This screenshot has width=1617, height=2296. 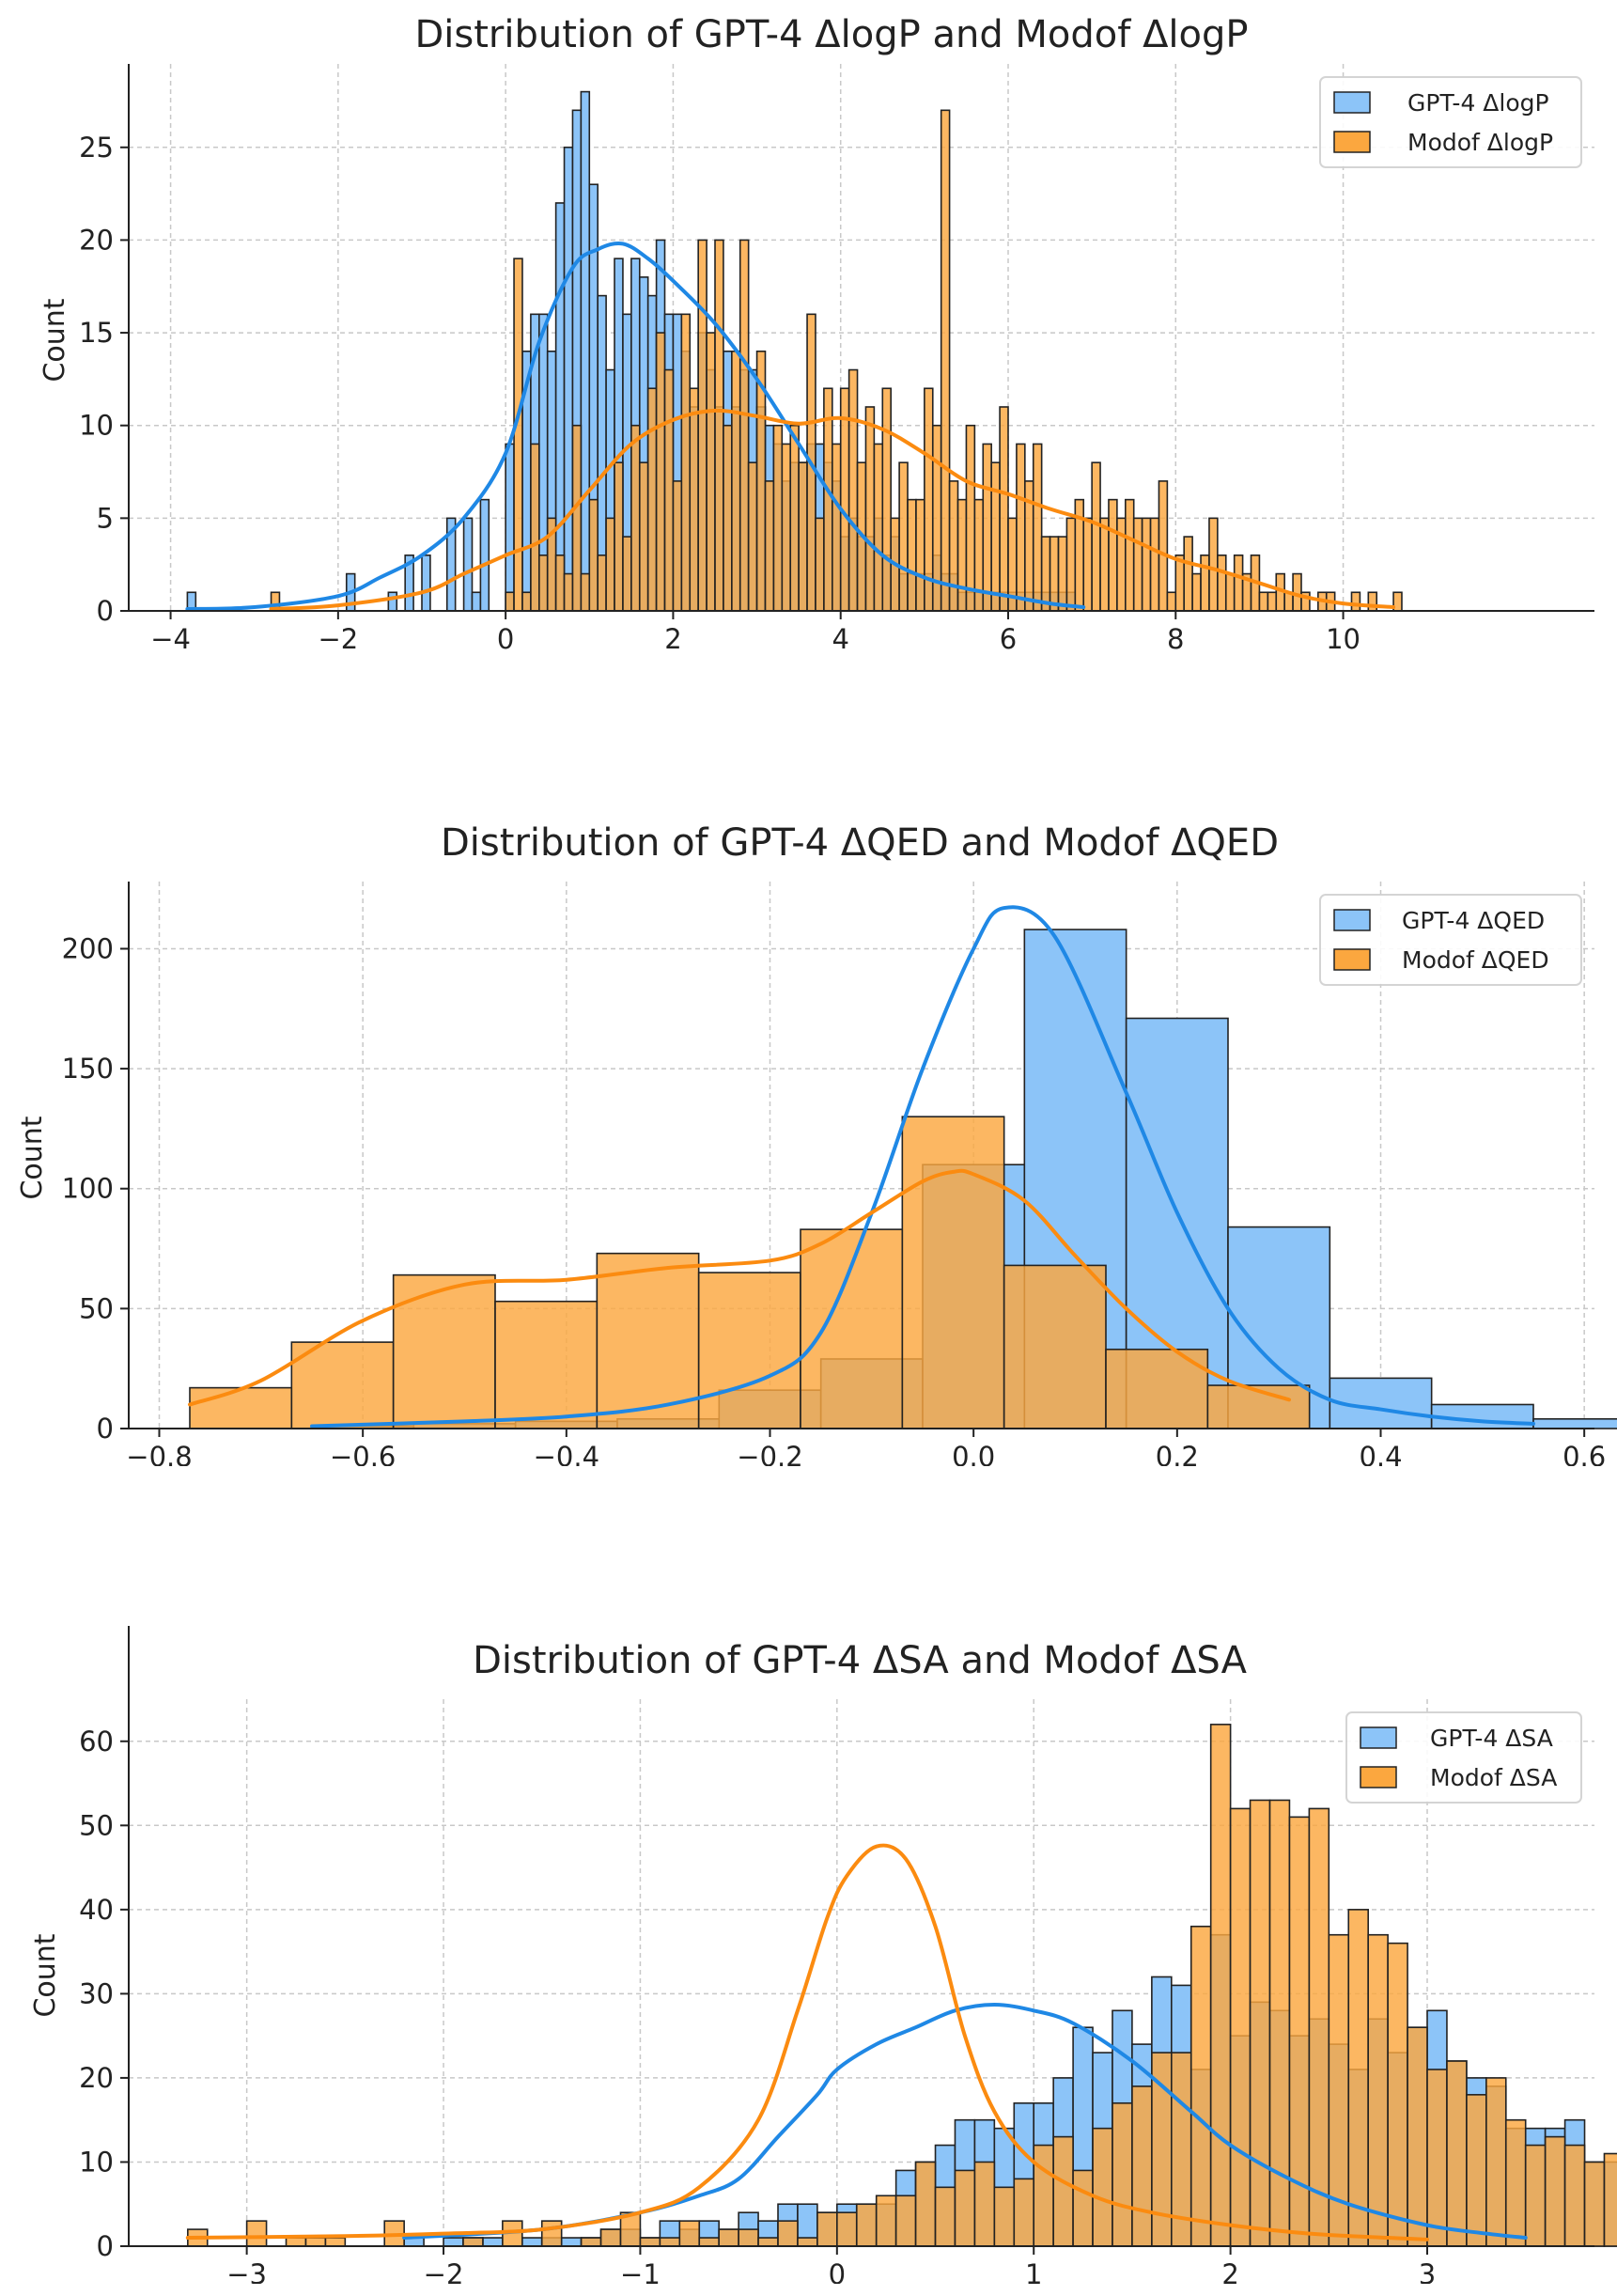 I want to click on x-tick-label: 0.2, so click(x=1177, y=1453).